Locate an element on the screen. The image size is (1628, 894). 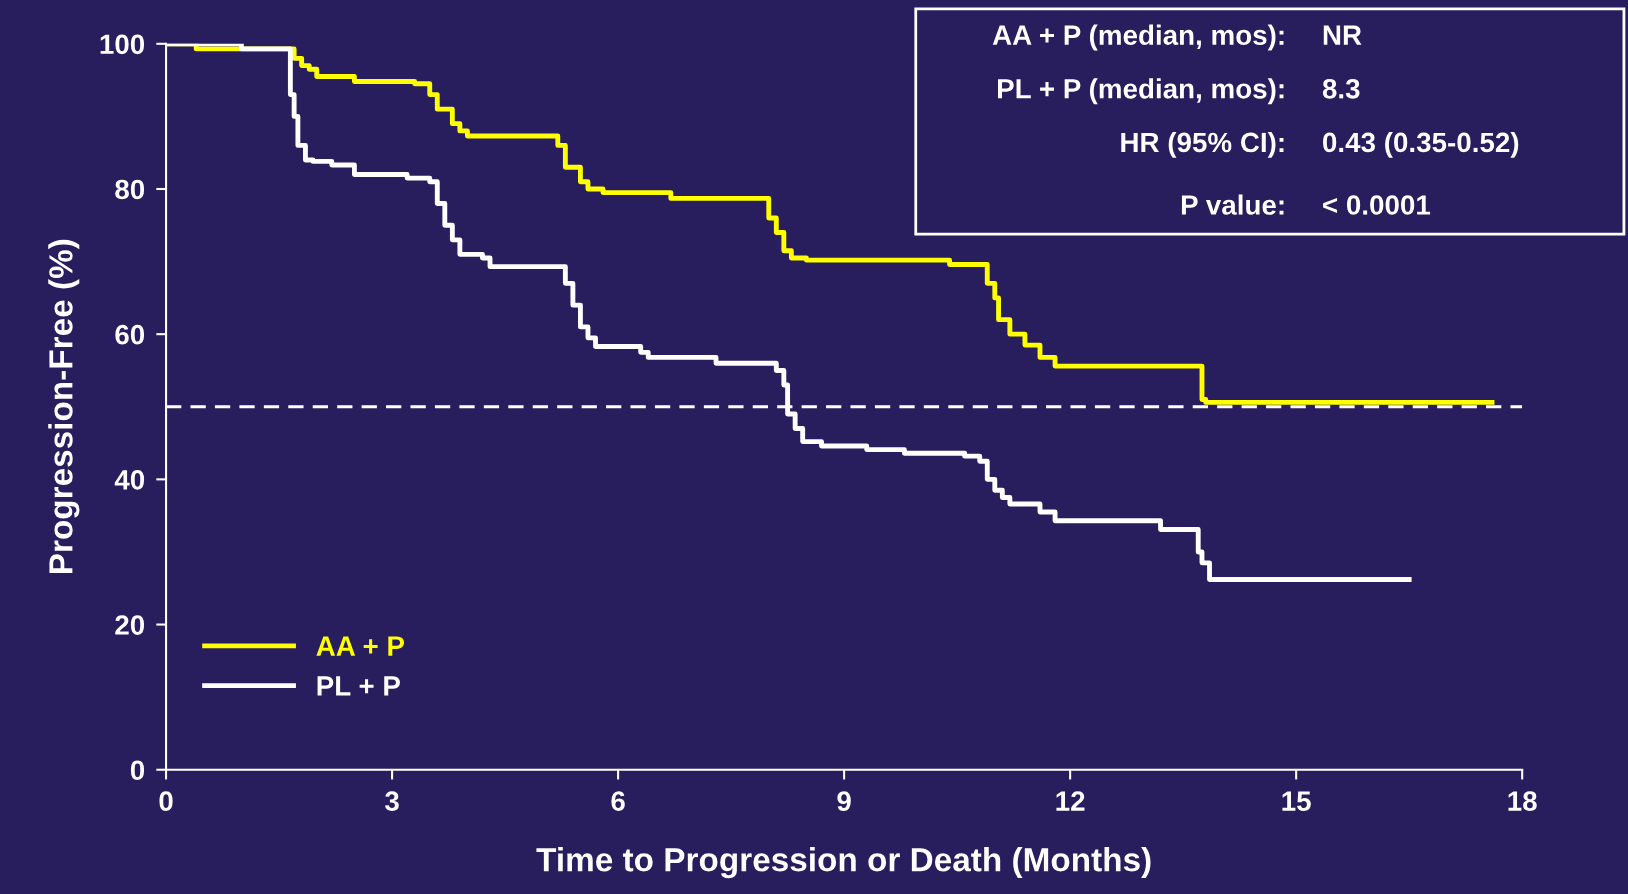
annotation: AA + P (median, mos): is located at coordinates (1138, 37).